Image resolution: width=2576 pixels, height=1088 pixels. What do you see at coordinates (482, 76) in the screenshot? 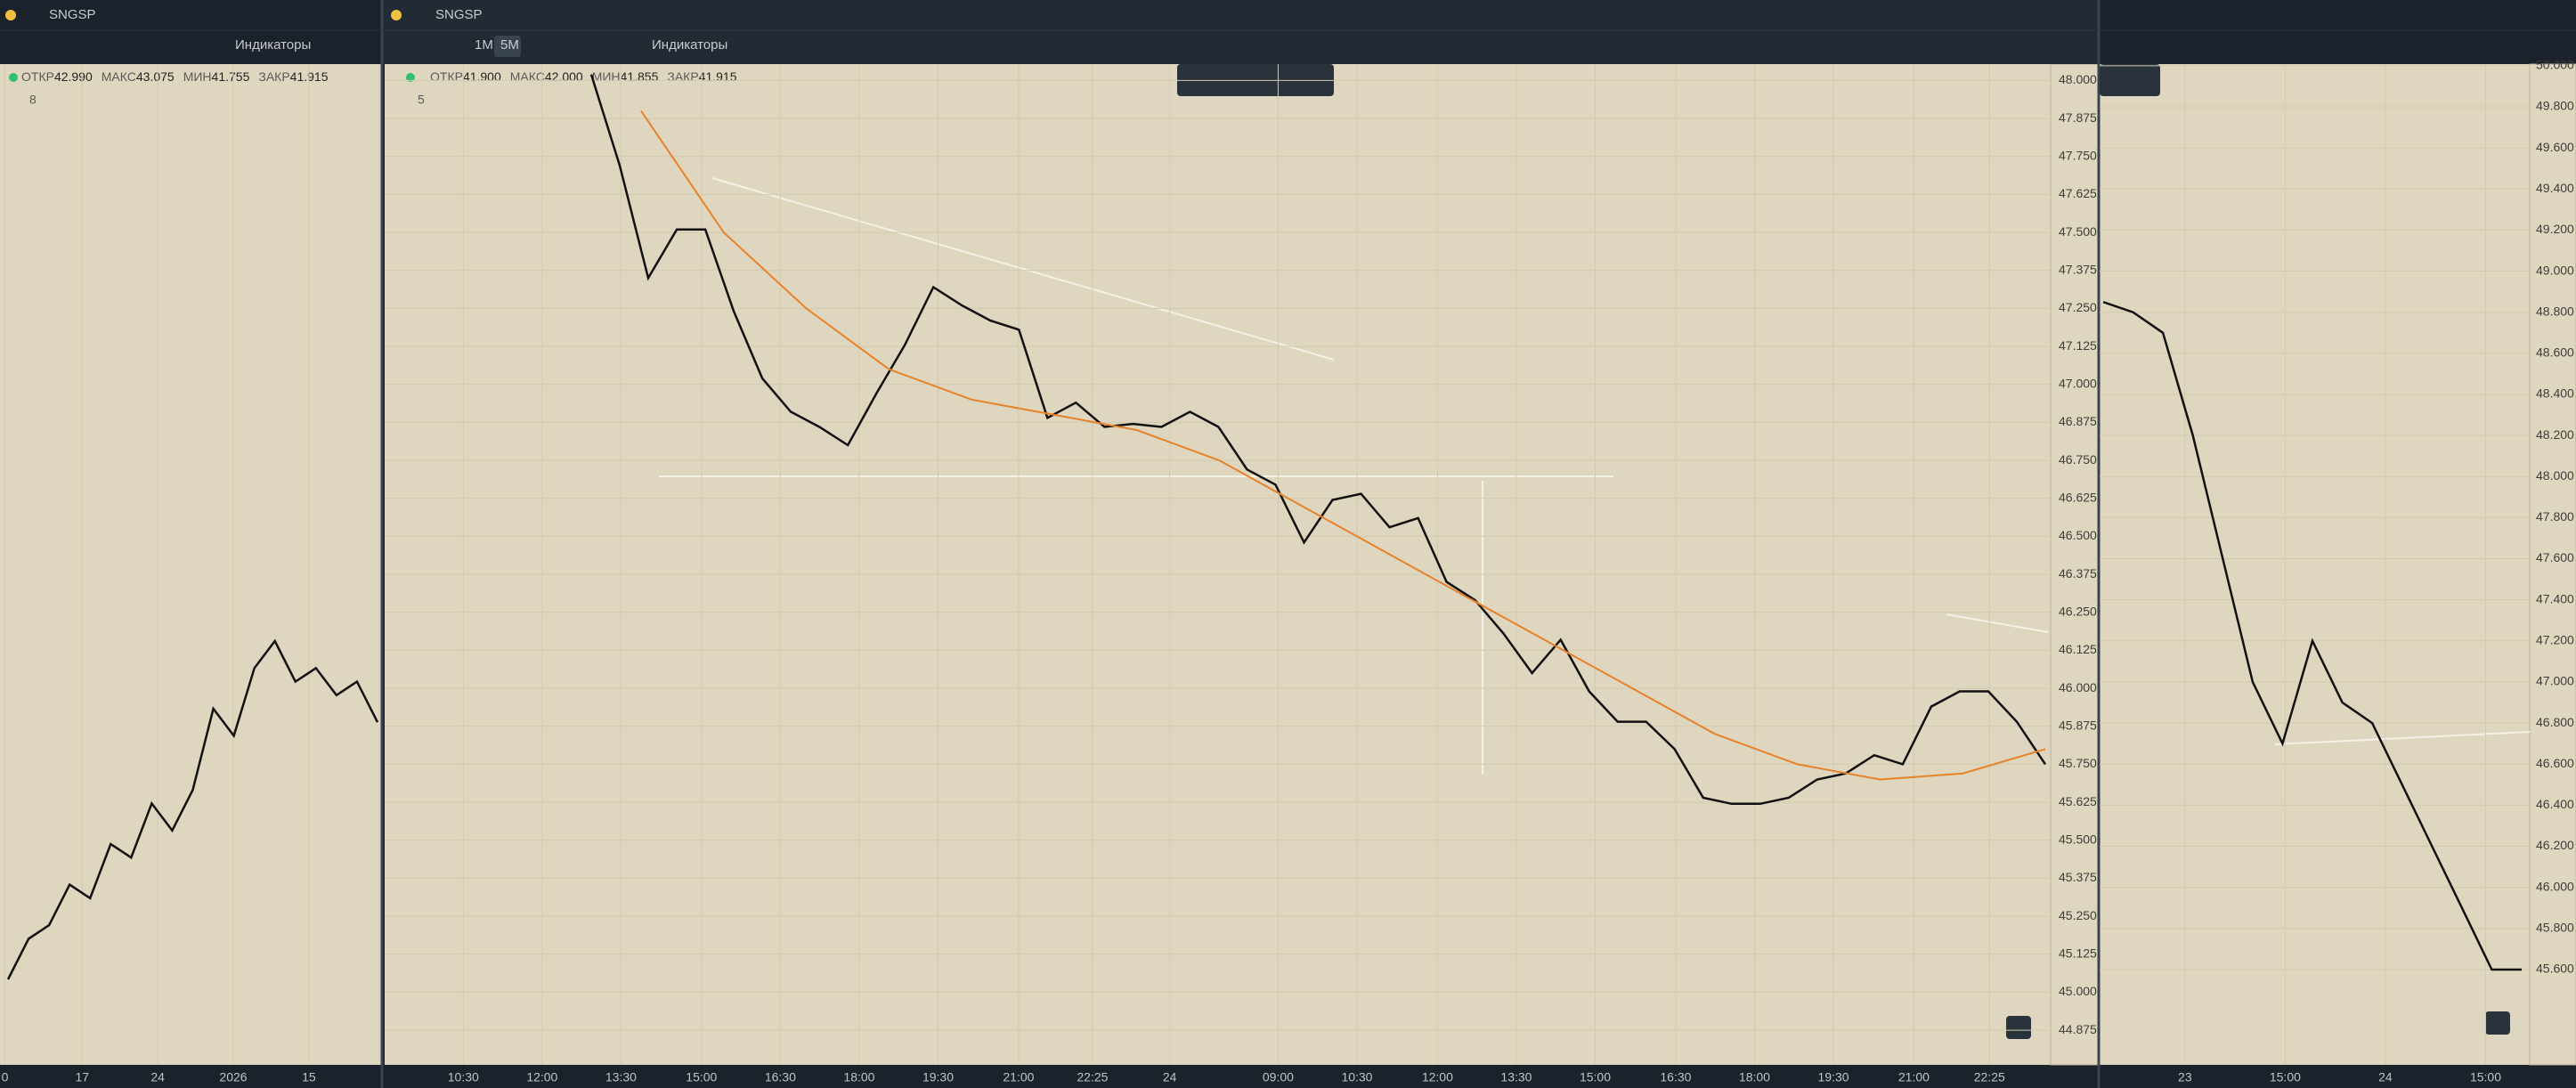
I see `legend-value: 41.900` at bounding box center [482, 76].